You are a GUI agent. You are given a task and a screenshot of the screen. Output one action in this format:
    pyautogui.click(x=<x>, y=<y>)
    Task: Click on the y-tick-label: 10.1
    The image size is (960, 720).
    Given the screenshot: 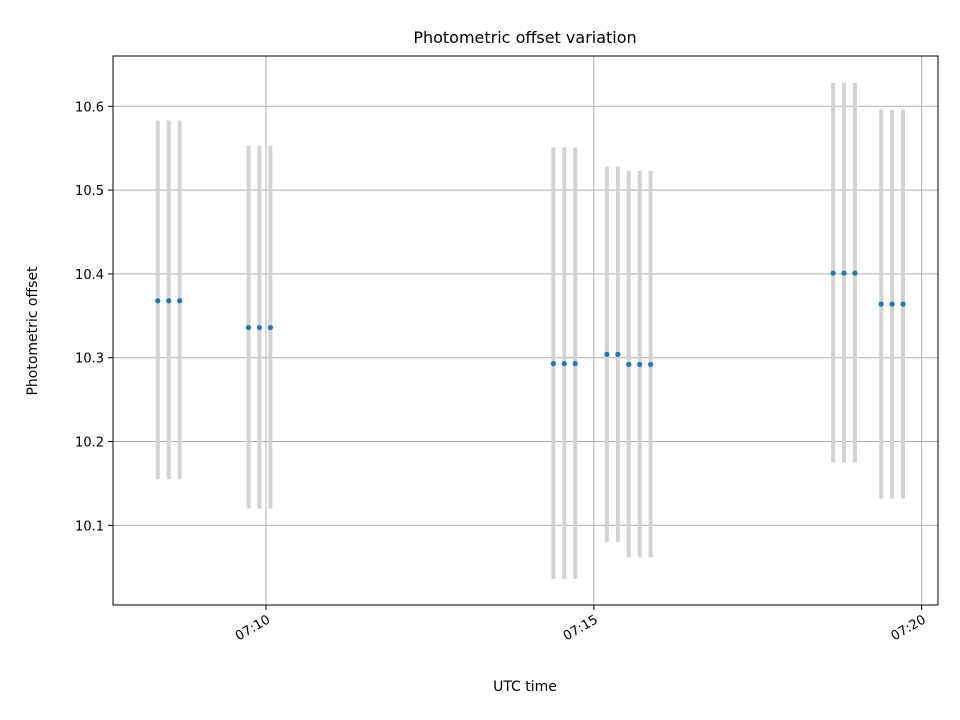 What is the action you would take?
    pyautogui.click(x=89, y=526)
    